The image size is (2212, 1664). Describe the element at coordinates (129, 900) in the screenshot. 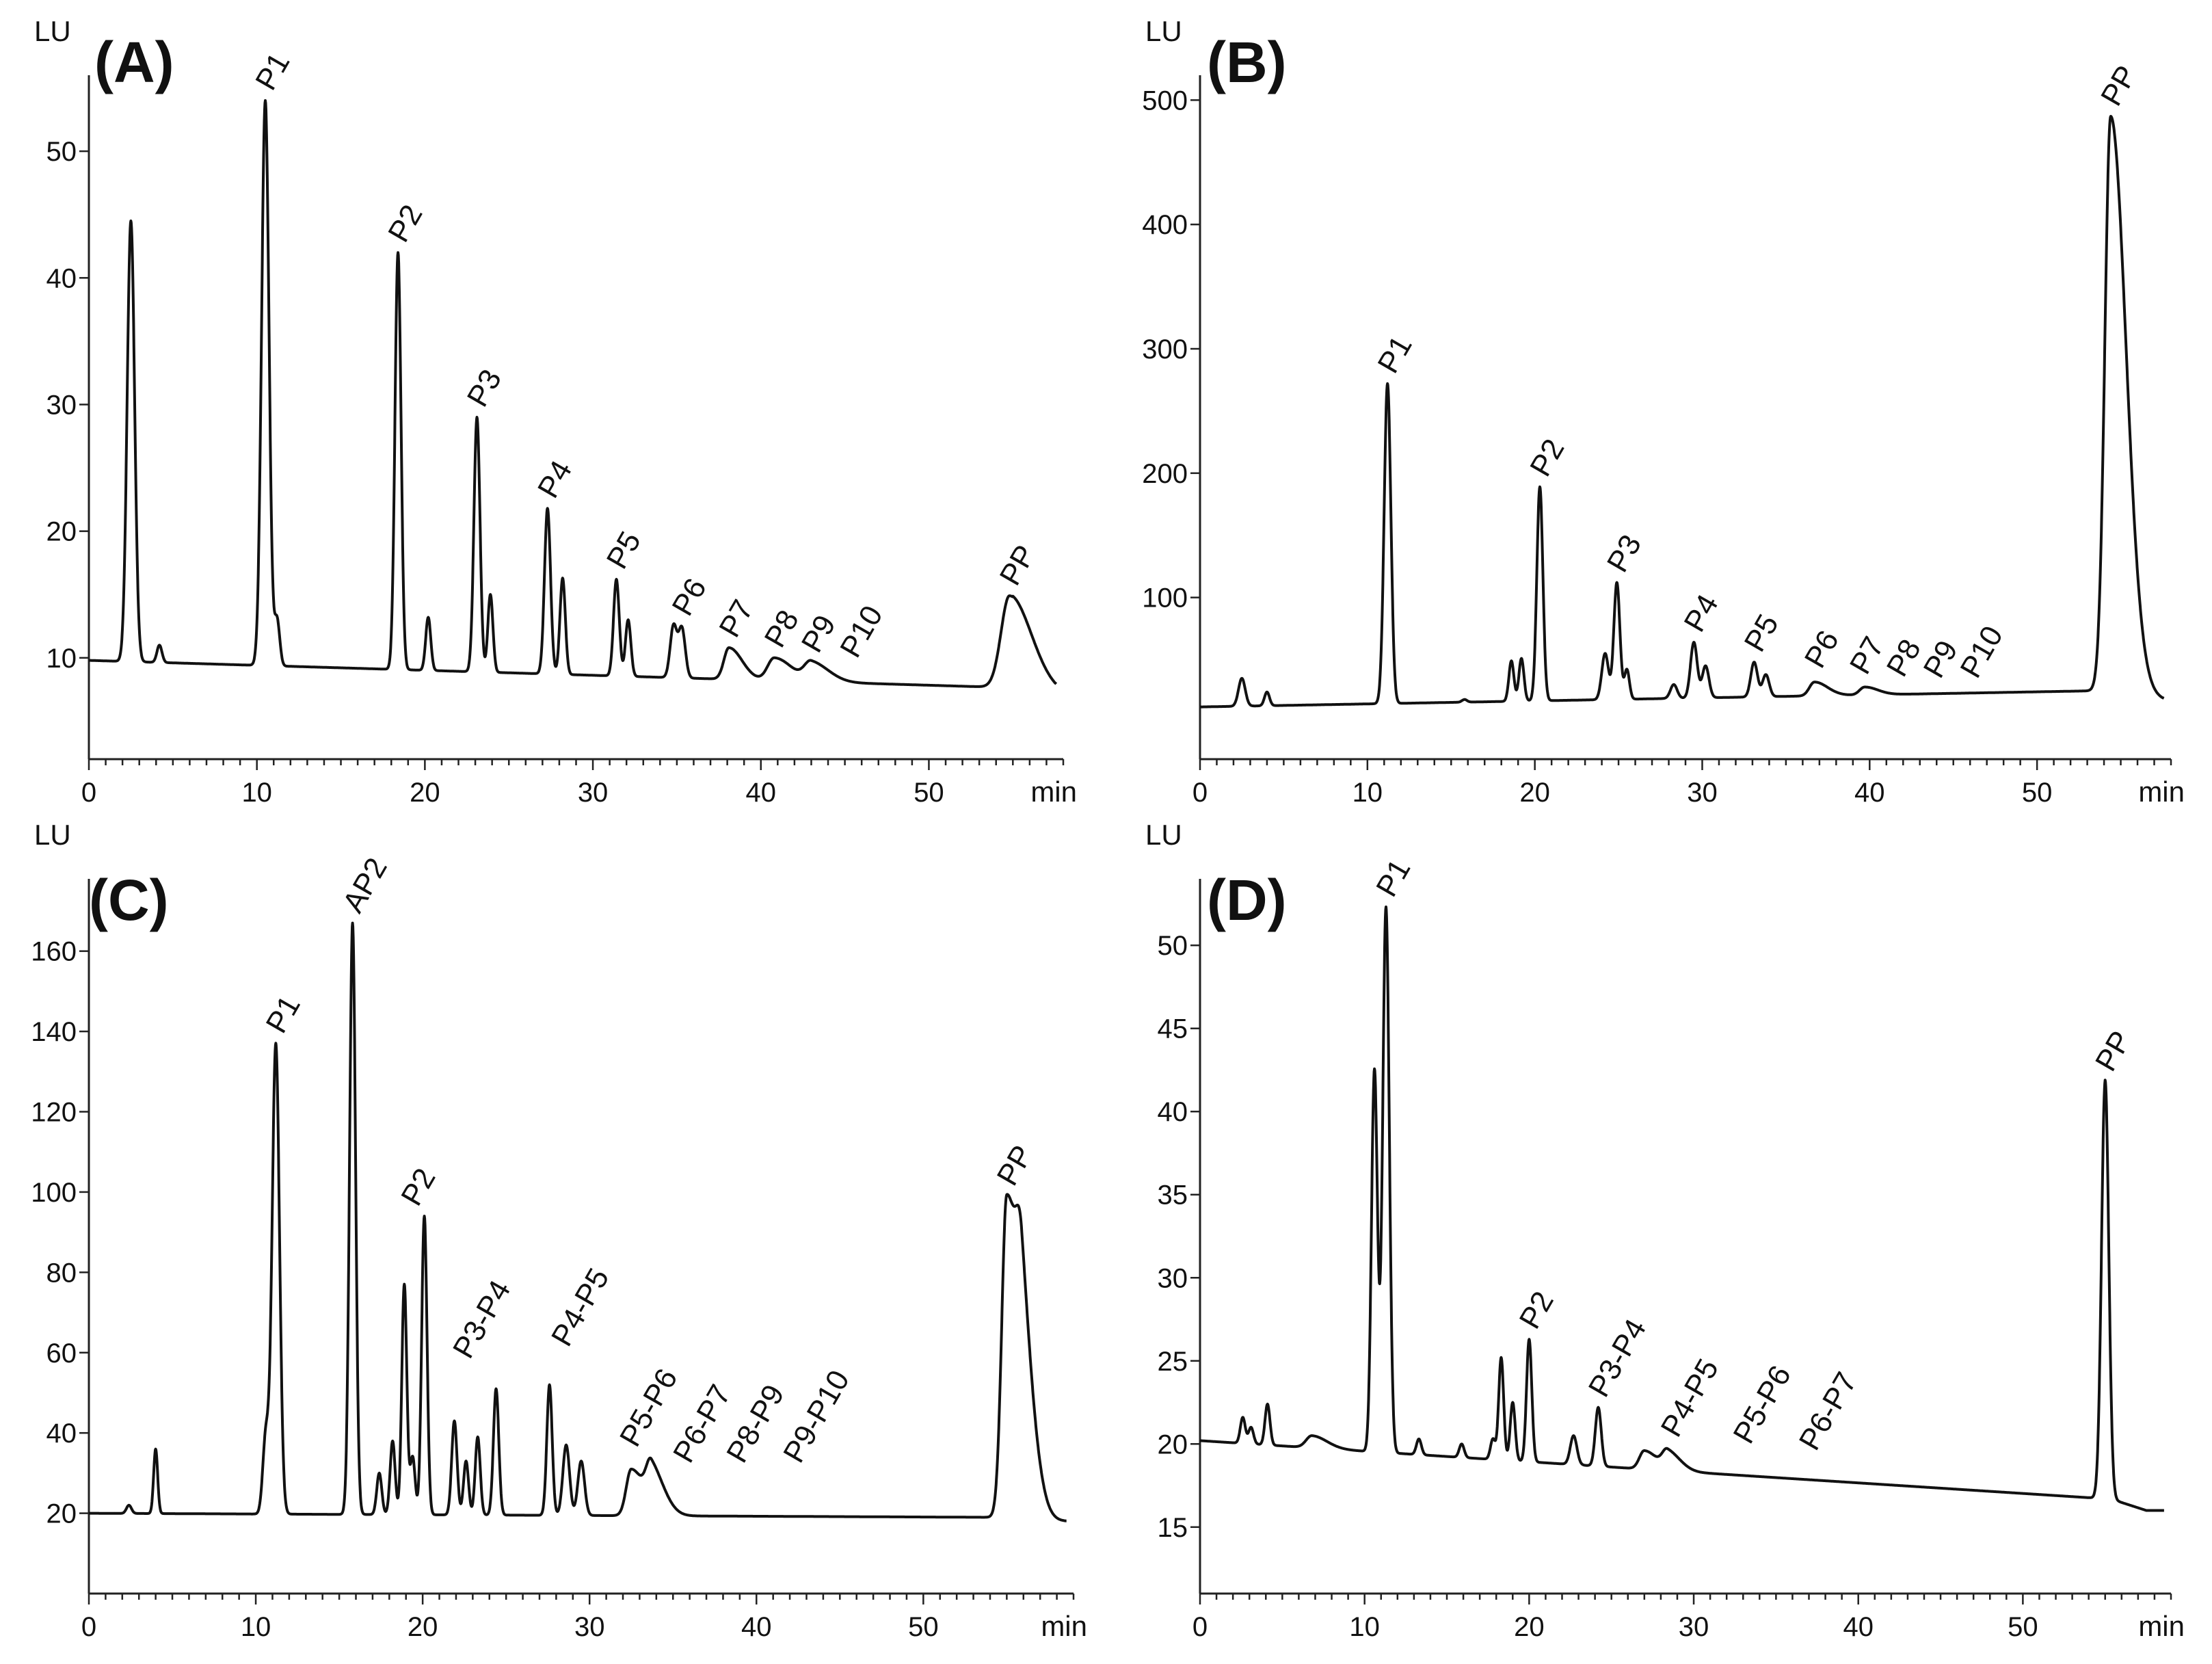

I see `panel-c-label: (C)` at that location.